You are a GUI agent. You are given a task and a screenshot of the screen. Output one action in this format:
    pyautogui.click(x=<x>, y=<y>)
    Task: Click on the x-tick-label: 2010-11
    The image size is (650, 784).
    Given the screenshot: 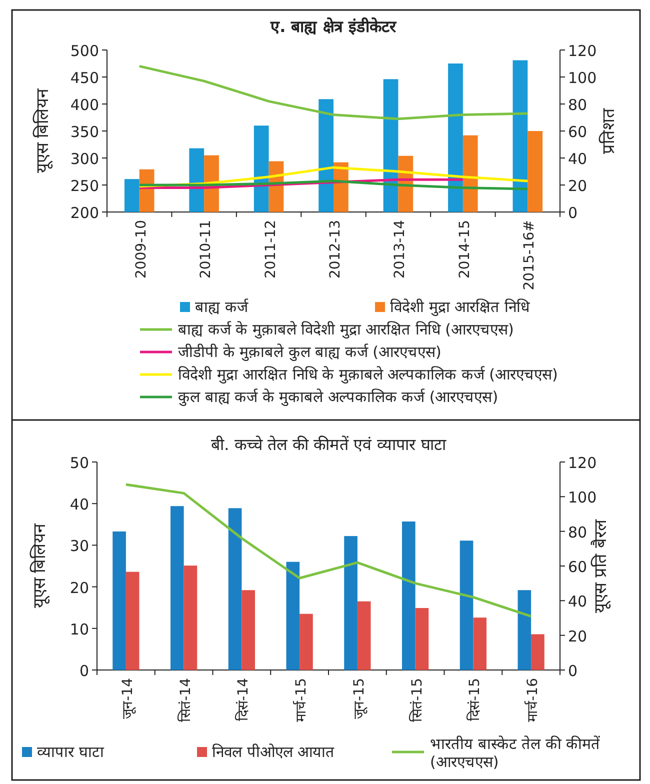 What is the action you would take?
    pyautogui.click(x=206, y=249)
    